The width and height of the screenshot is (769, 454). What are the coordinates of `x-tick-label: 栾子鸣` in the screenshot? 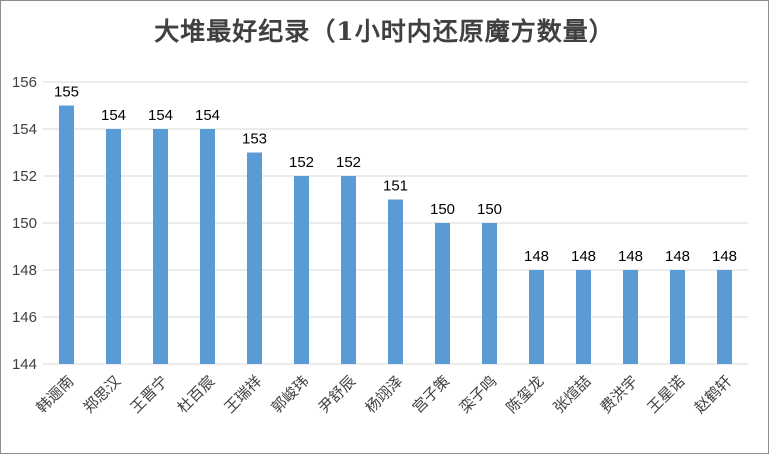 It's located at (478, 394).